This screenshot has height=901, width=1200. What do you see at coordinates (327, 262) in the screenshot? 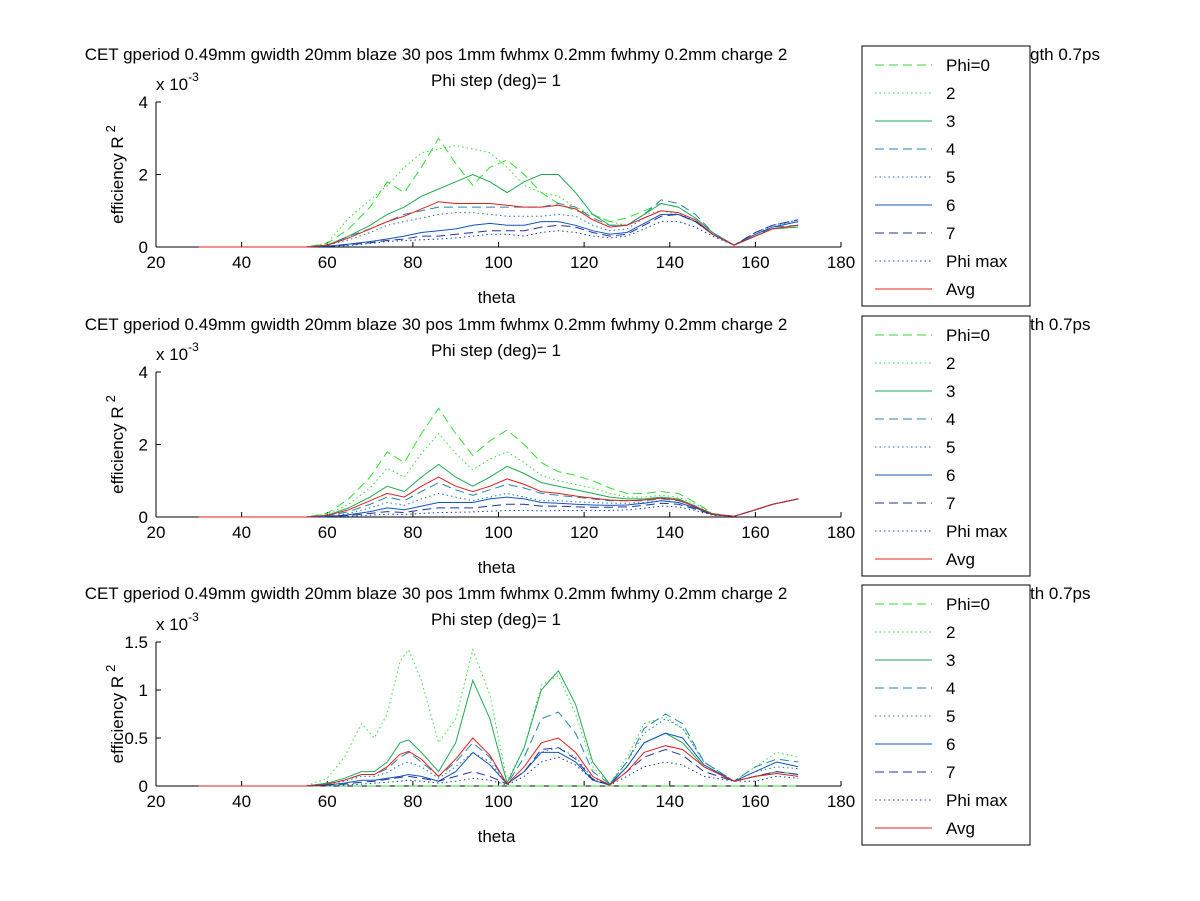
I see `x-tick-label: 60` at bounding box center [327, 262].